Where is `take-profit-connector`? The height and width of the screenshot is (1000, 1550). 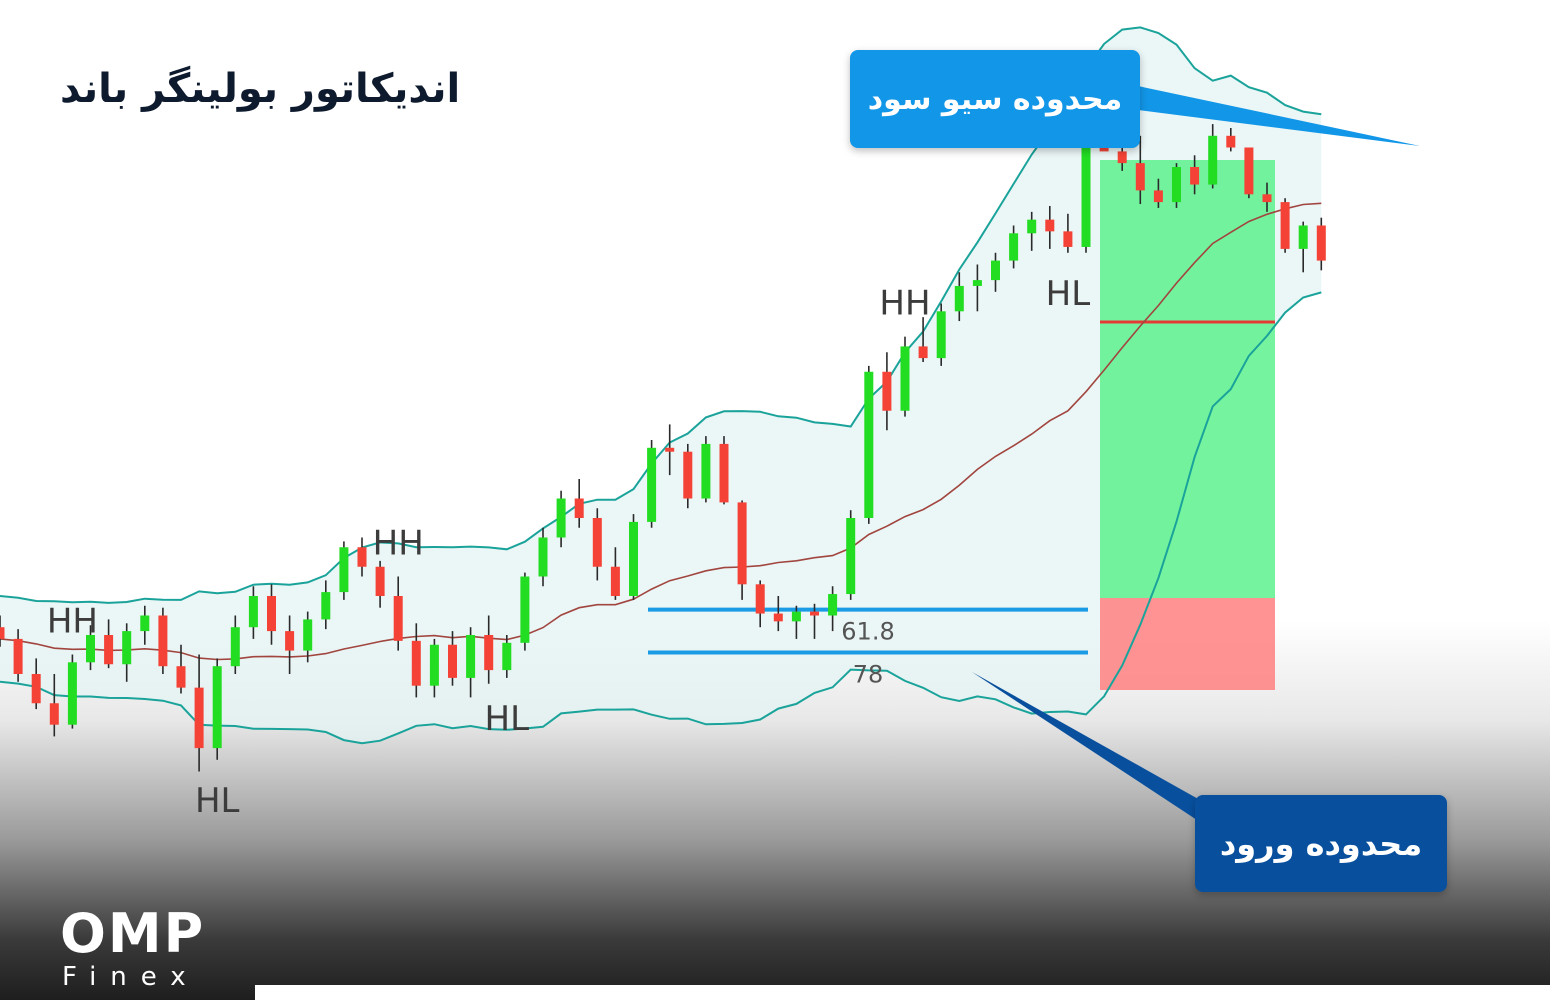
take-profit-connector is located at coordinates (1279, 116).